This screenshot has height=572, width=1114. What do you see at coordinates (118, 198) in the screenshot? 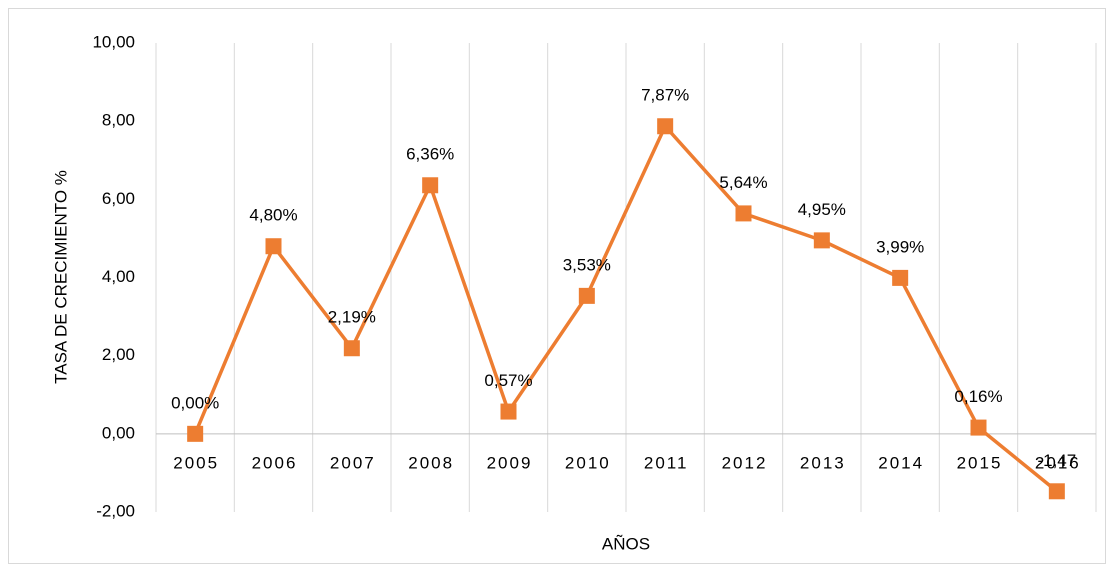
I see `y-tick-label: 6,00` at bounding box center [118, 198].